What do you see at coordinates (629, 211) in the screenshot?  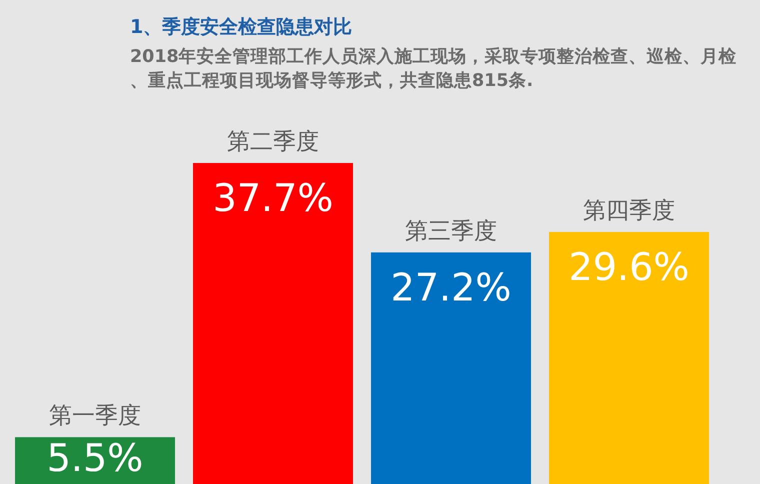 I see `x-tick-label: 第四季度` at bounding box center [629, 211].